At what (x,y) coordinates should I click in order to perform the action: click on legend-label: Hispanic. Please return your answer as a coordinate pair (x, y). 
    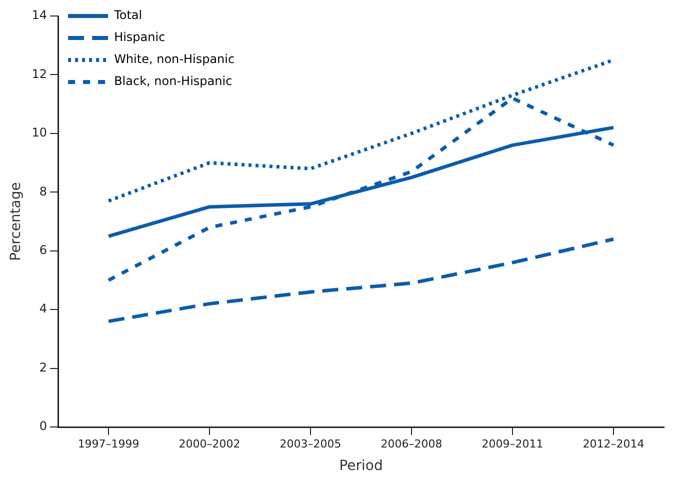
    Looking at the image, I should click on (140, 37).